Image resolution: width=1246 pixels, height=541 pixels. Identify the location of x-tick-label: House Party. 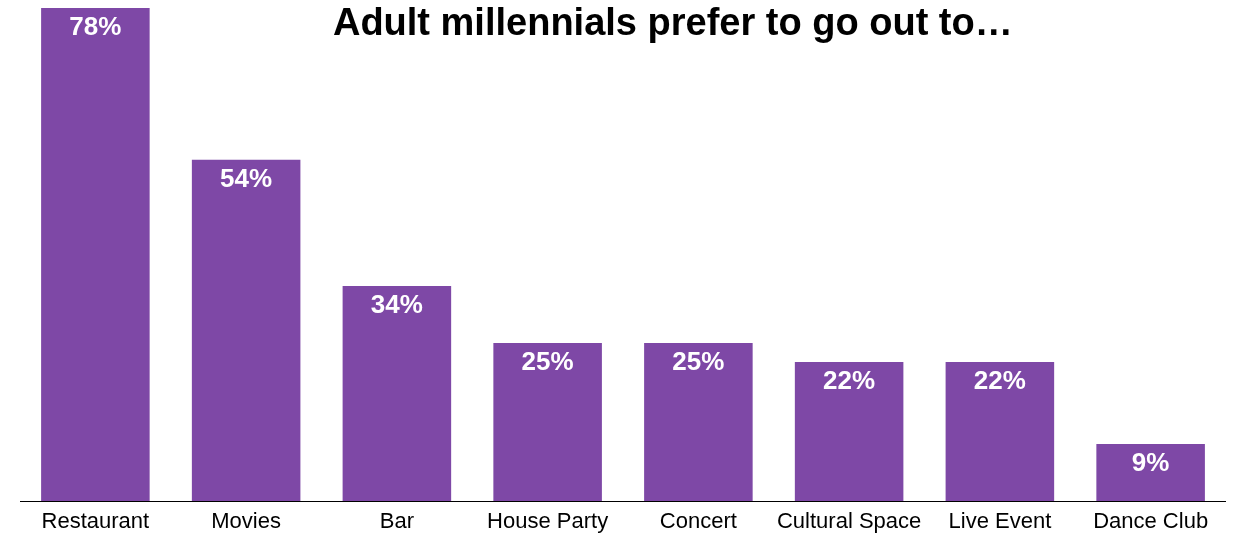
(548, 521).